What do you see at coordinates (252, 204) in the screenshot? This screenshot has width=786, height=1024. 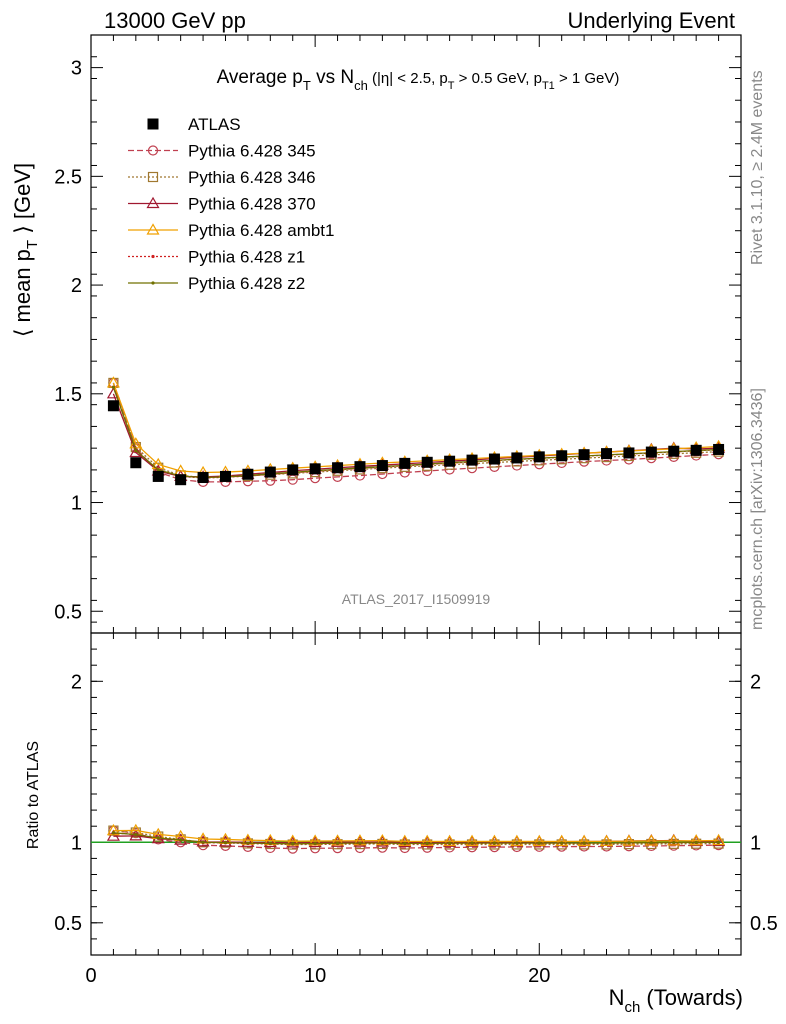 I see `legend-label: Pythia 6.428 370` at bounding box center [252, 204].